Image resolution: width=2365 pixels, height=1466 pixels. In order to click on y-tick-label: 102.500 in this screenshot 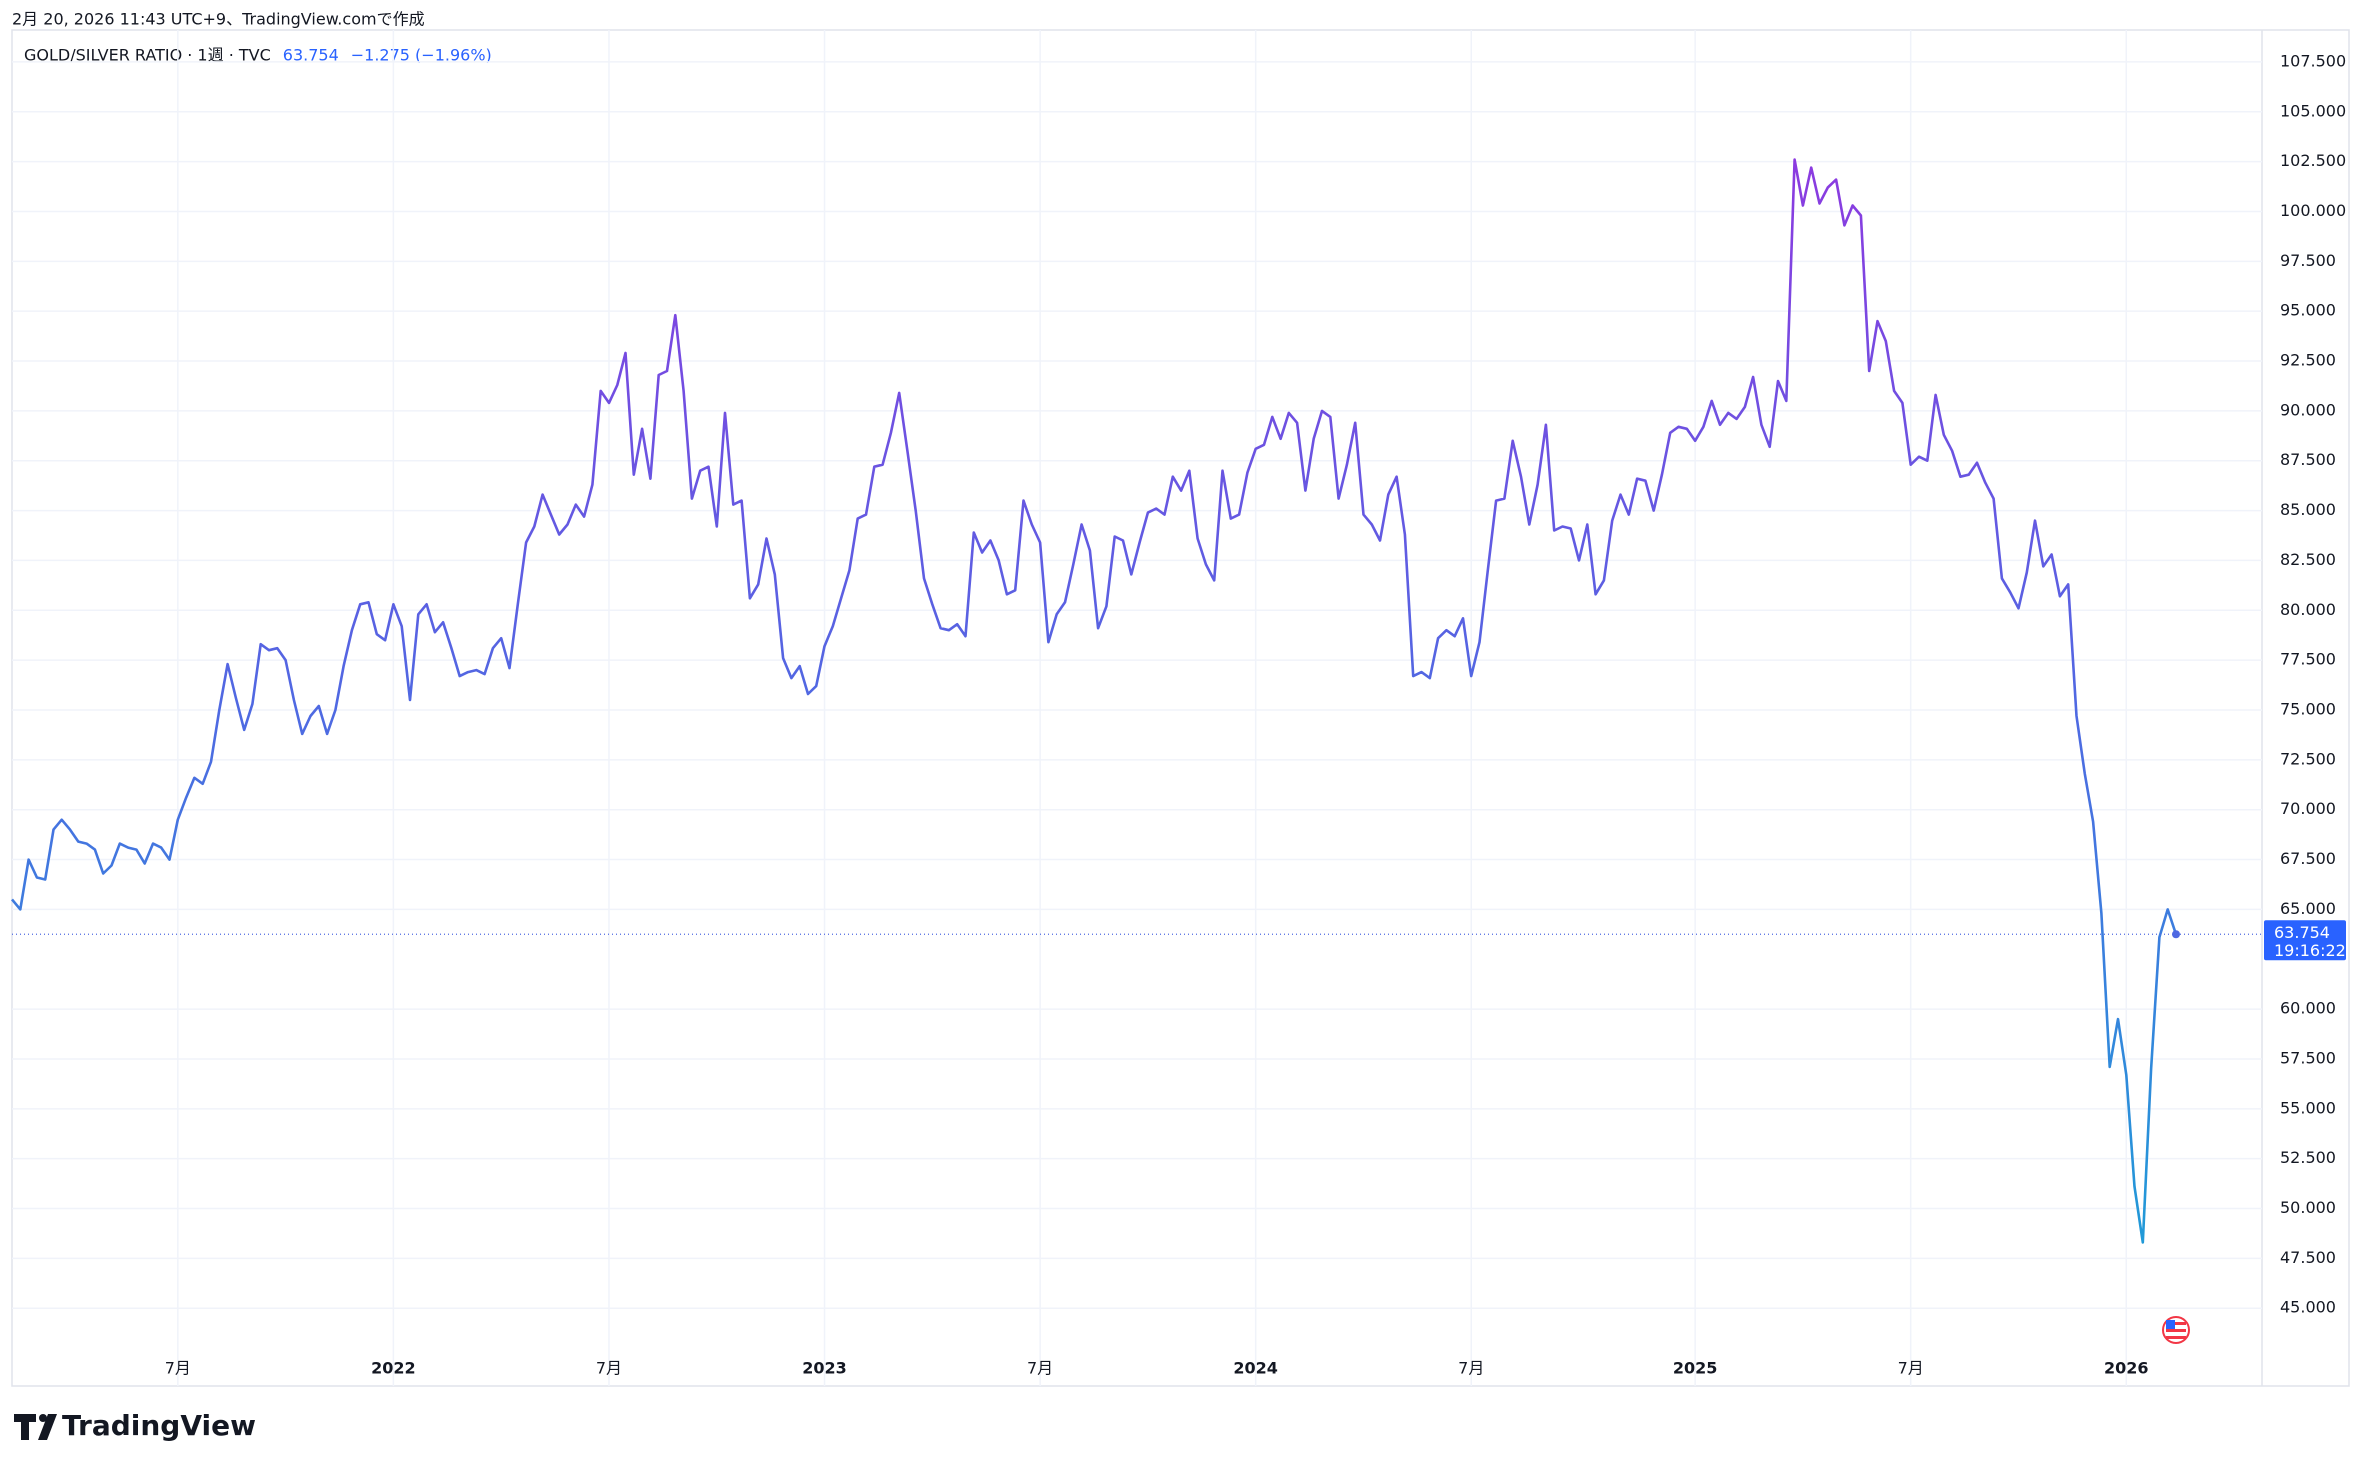, I will do `click(2313, 160)`.